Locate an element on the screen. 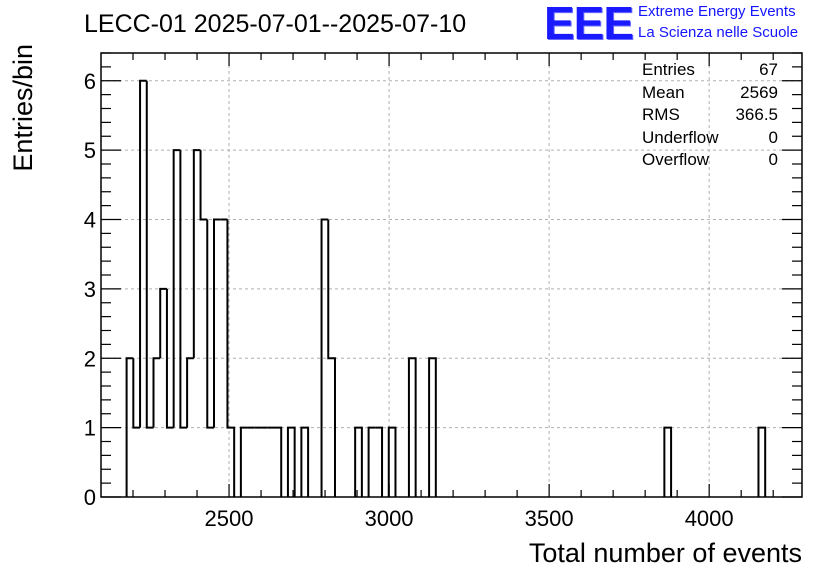  x-tick-label: 2500 is located at coordinates (229, 518).